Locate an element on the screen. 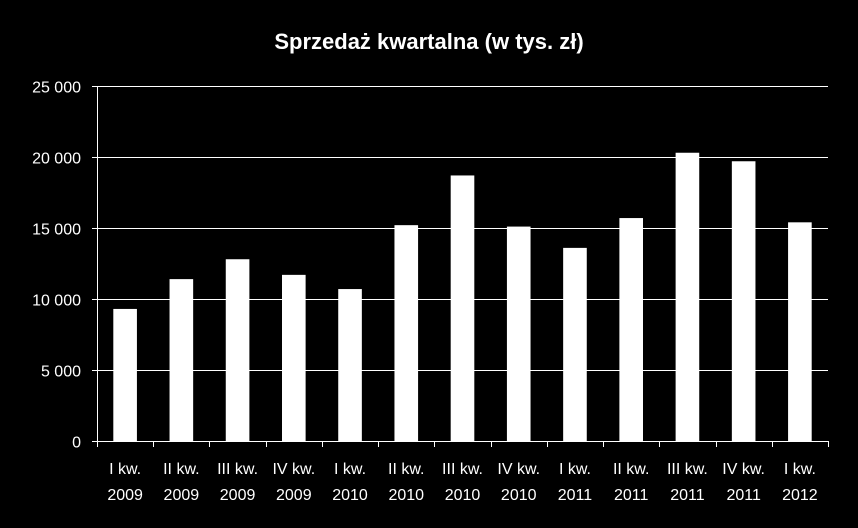 This screenshot has height=528, width=858. x-category-label: II kw. 2010 is located at coordinates (406, 482).